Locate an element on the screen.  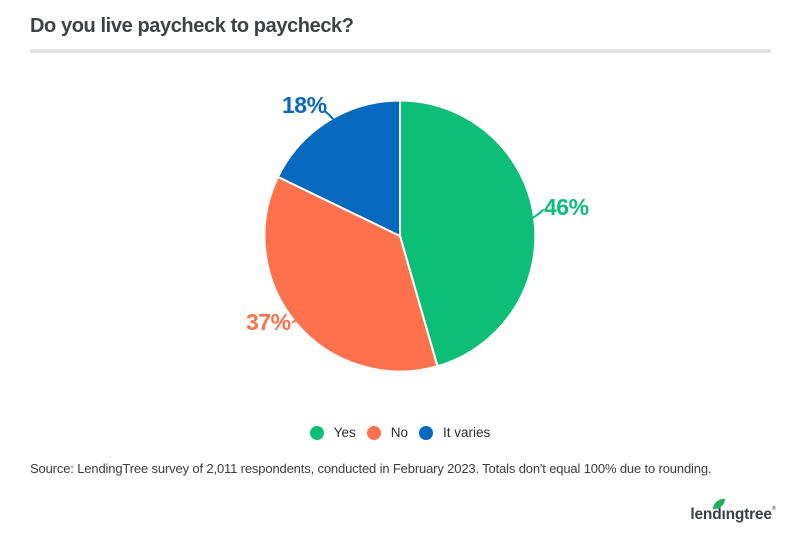
legend-dot-it-varies is located at coordinates (426, 433).